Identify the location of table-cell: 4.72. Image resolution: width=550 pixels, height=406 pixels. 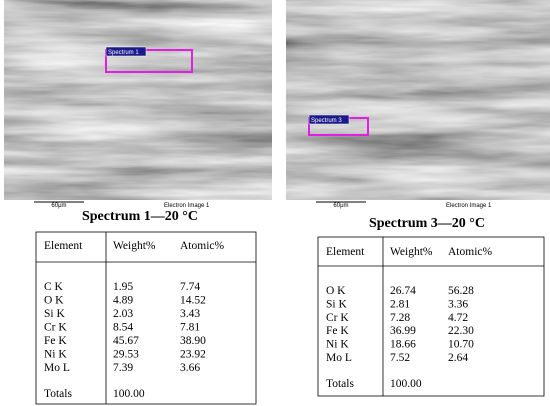
(458, 318).